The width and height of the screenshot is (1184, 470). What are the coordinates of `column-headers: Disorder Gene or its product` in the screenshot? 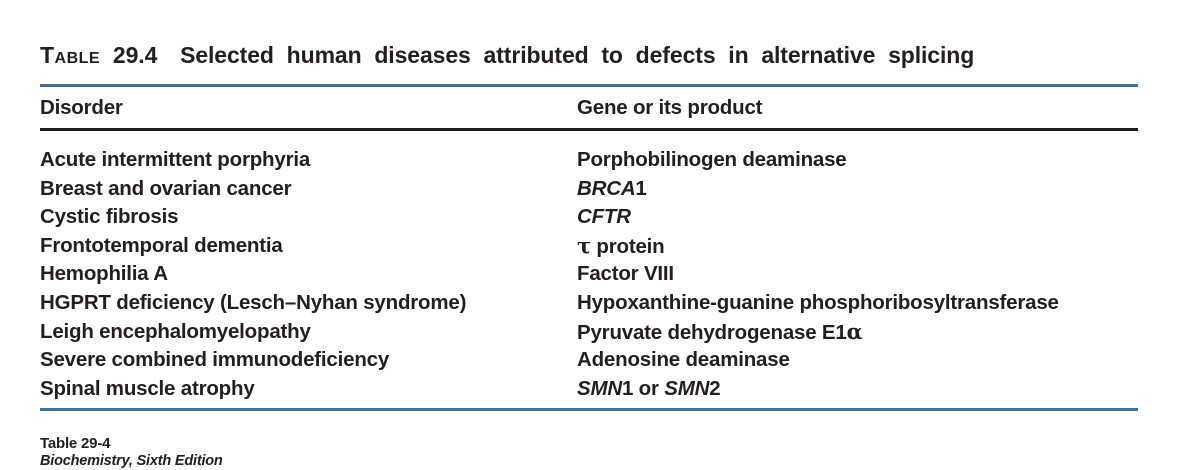 It's located at (589, 108).